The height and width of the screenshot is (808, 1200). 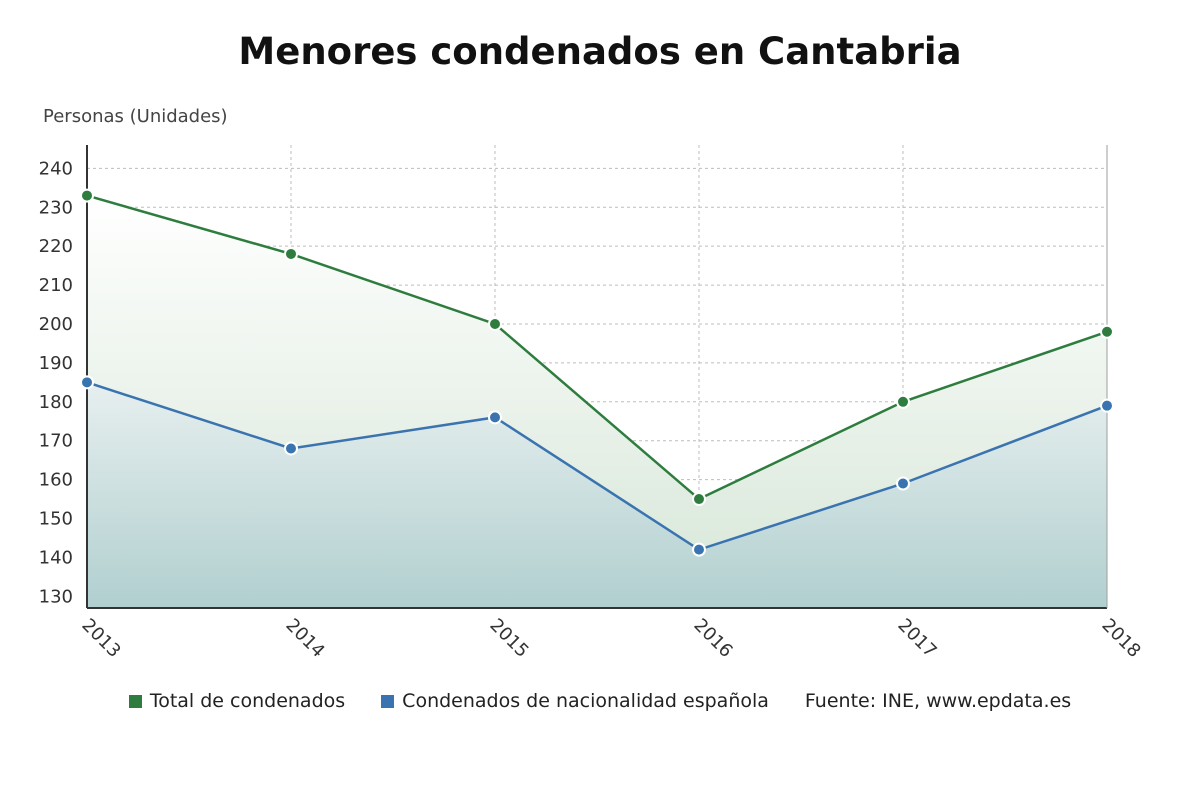 I want to click on y-axis-label: Personas (Unidades), so click(x=135, y=116).